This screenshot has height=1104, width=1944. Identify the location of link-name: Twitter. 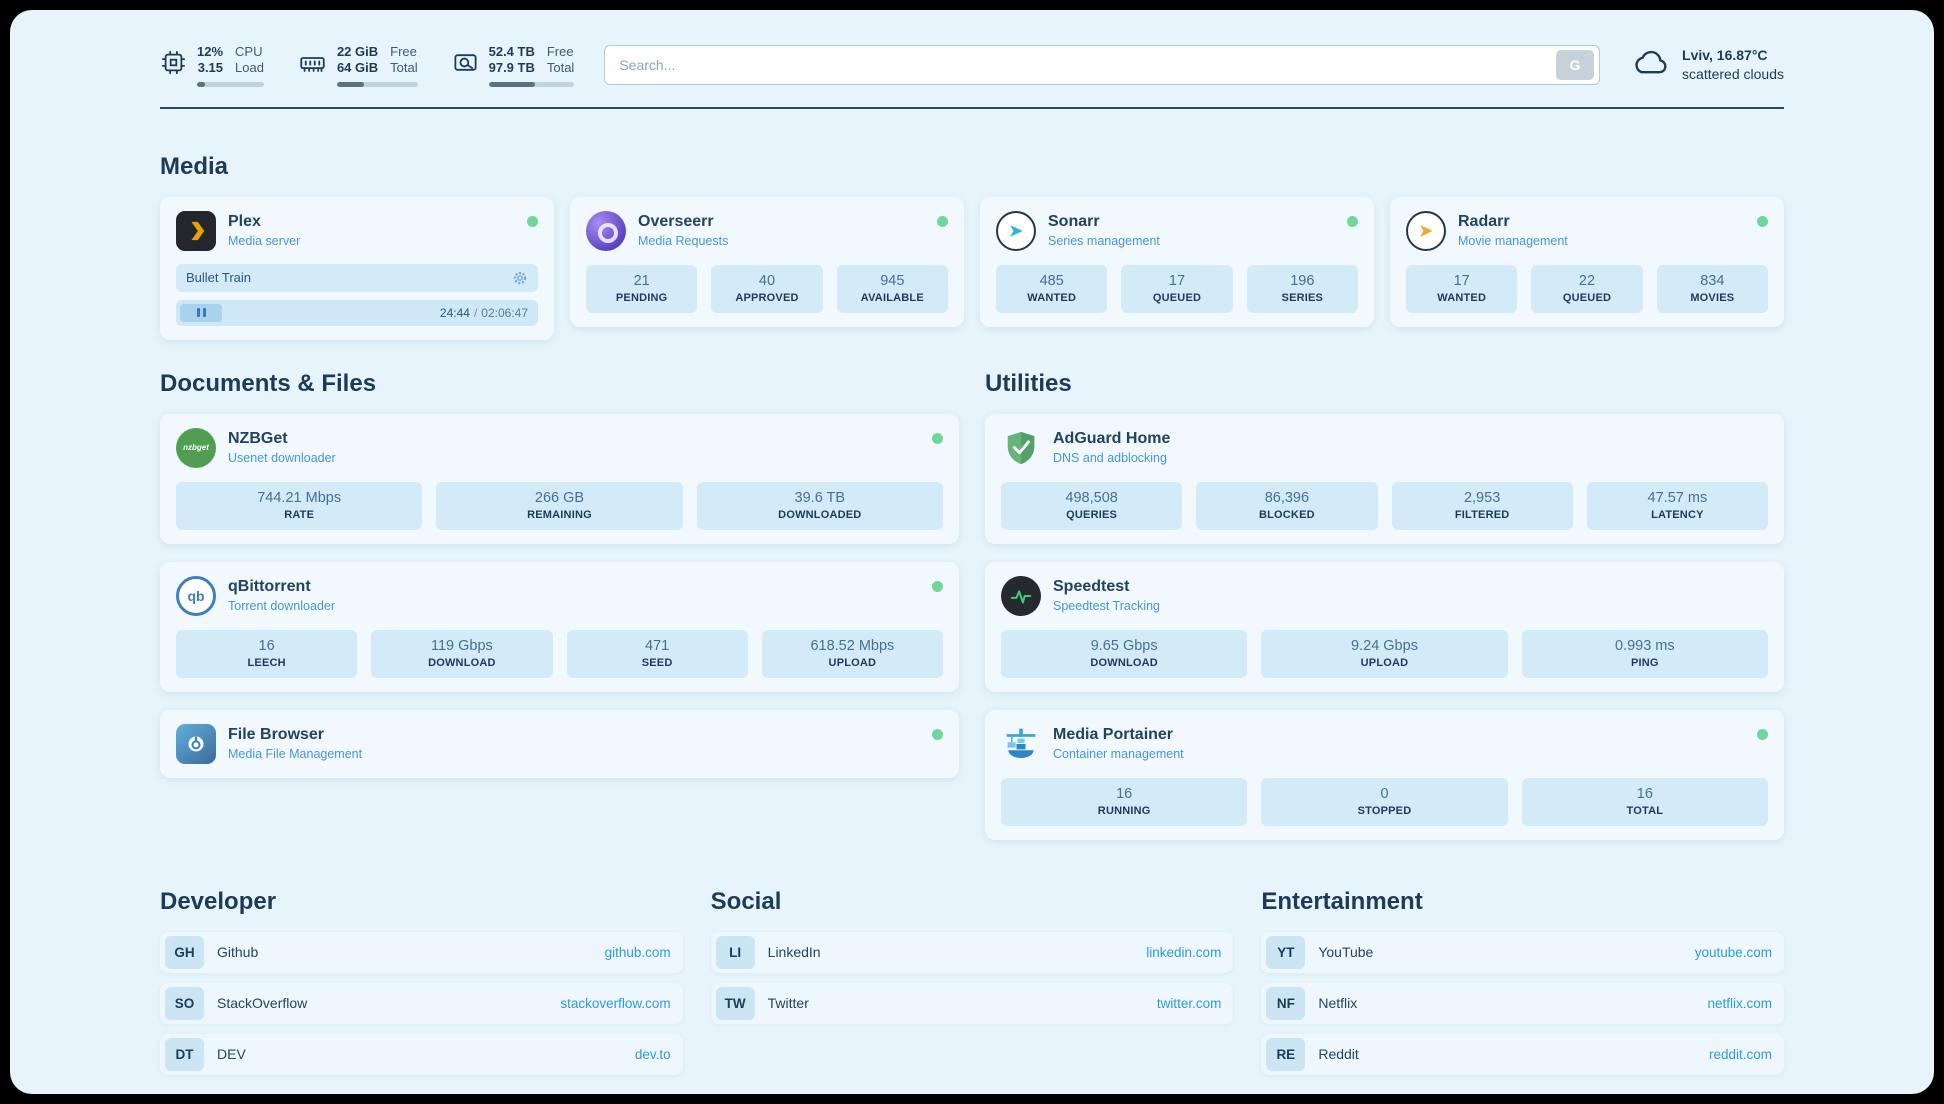
(788, 1003).